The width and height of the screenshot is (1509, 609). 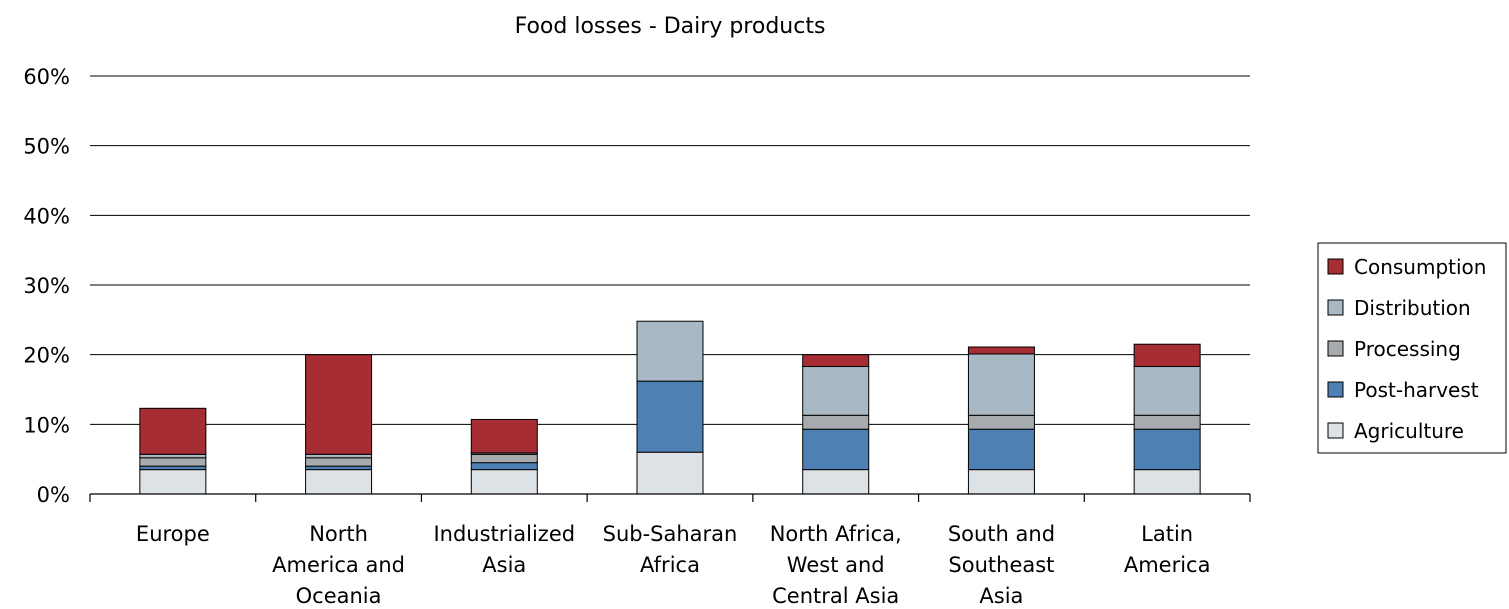 What do you see at coordinates (53, 495) in the screenshot?
I see `y-tick-label: 0%` at bounding box center [53, 495].